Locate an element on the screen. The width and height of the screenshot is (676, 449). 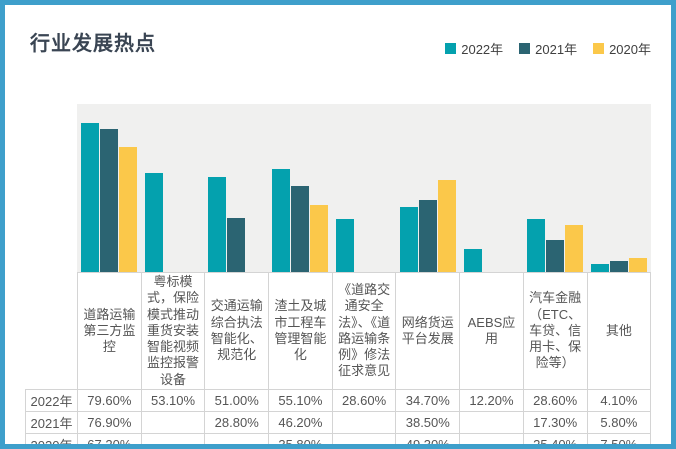
table-cell-0-5: 34.70% is located at coordinates (428, 400).